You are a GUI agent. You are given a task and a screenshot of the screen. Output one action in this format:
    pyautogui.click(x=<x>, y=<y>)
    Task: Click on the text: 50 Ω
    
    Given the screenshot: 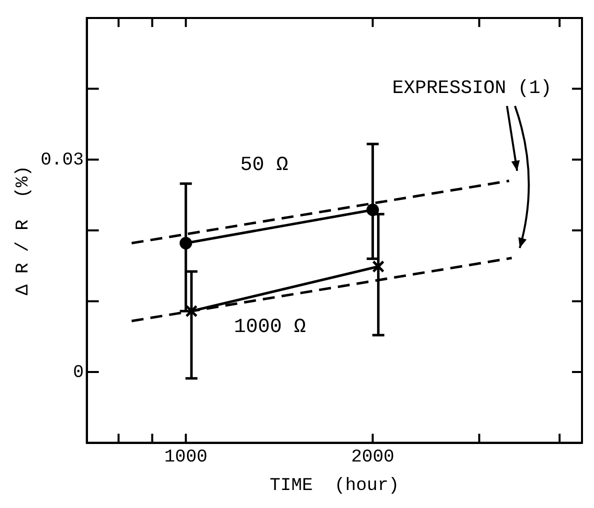 What is the action you would take?
    pyautogui.click(x=264, y=165)
    